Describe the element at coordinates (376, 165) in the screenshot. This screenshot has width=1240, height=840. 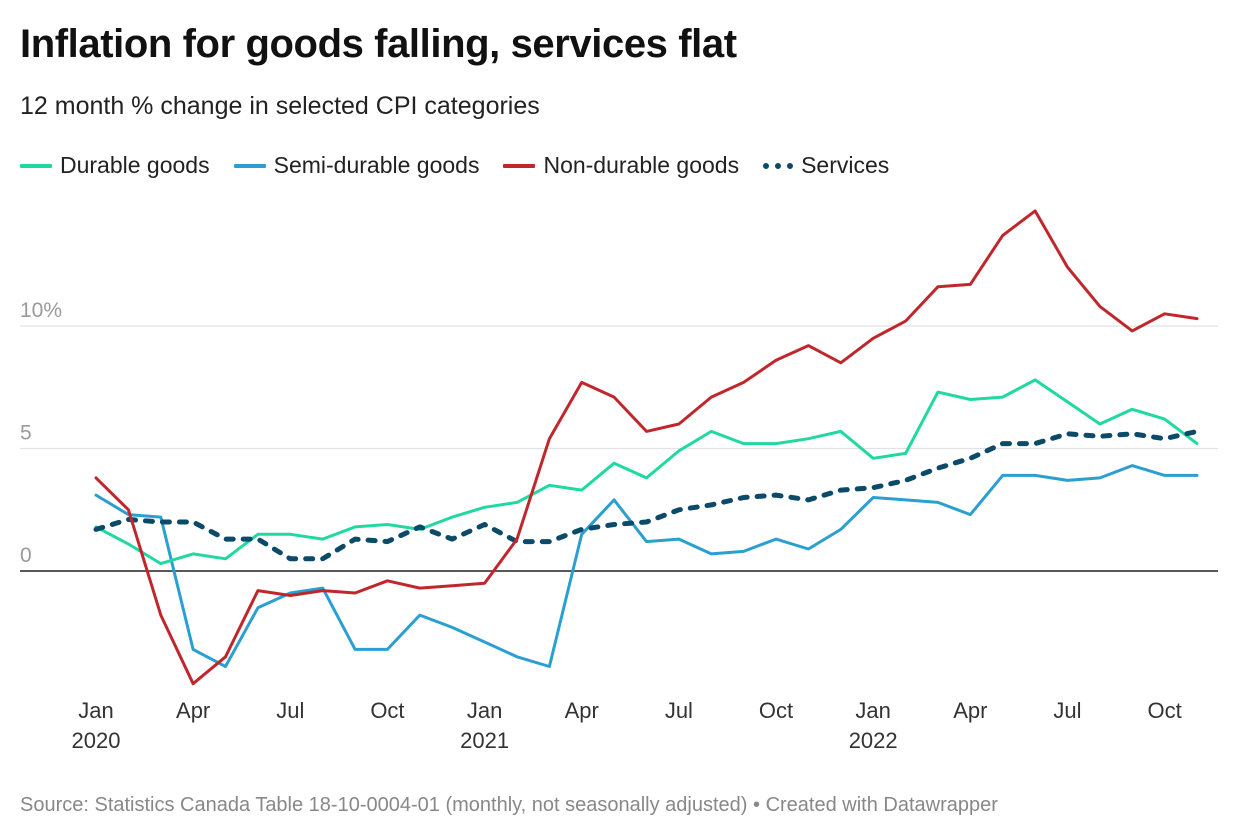
I see `legend-label-semi-durable-goods: Semi-durable goods` at that location.